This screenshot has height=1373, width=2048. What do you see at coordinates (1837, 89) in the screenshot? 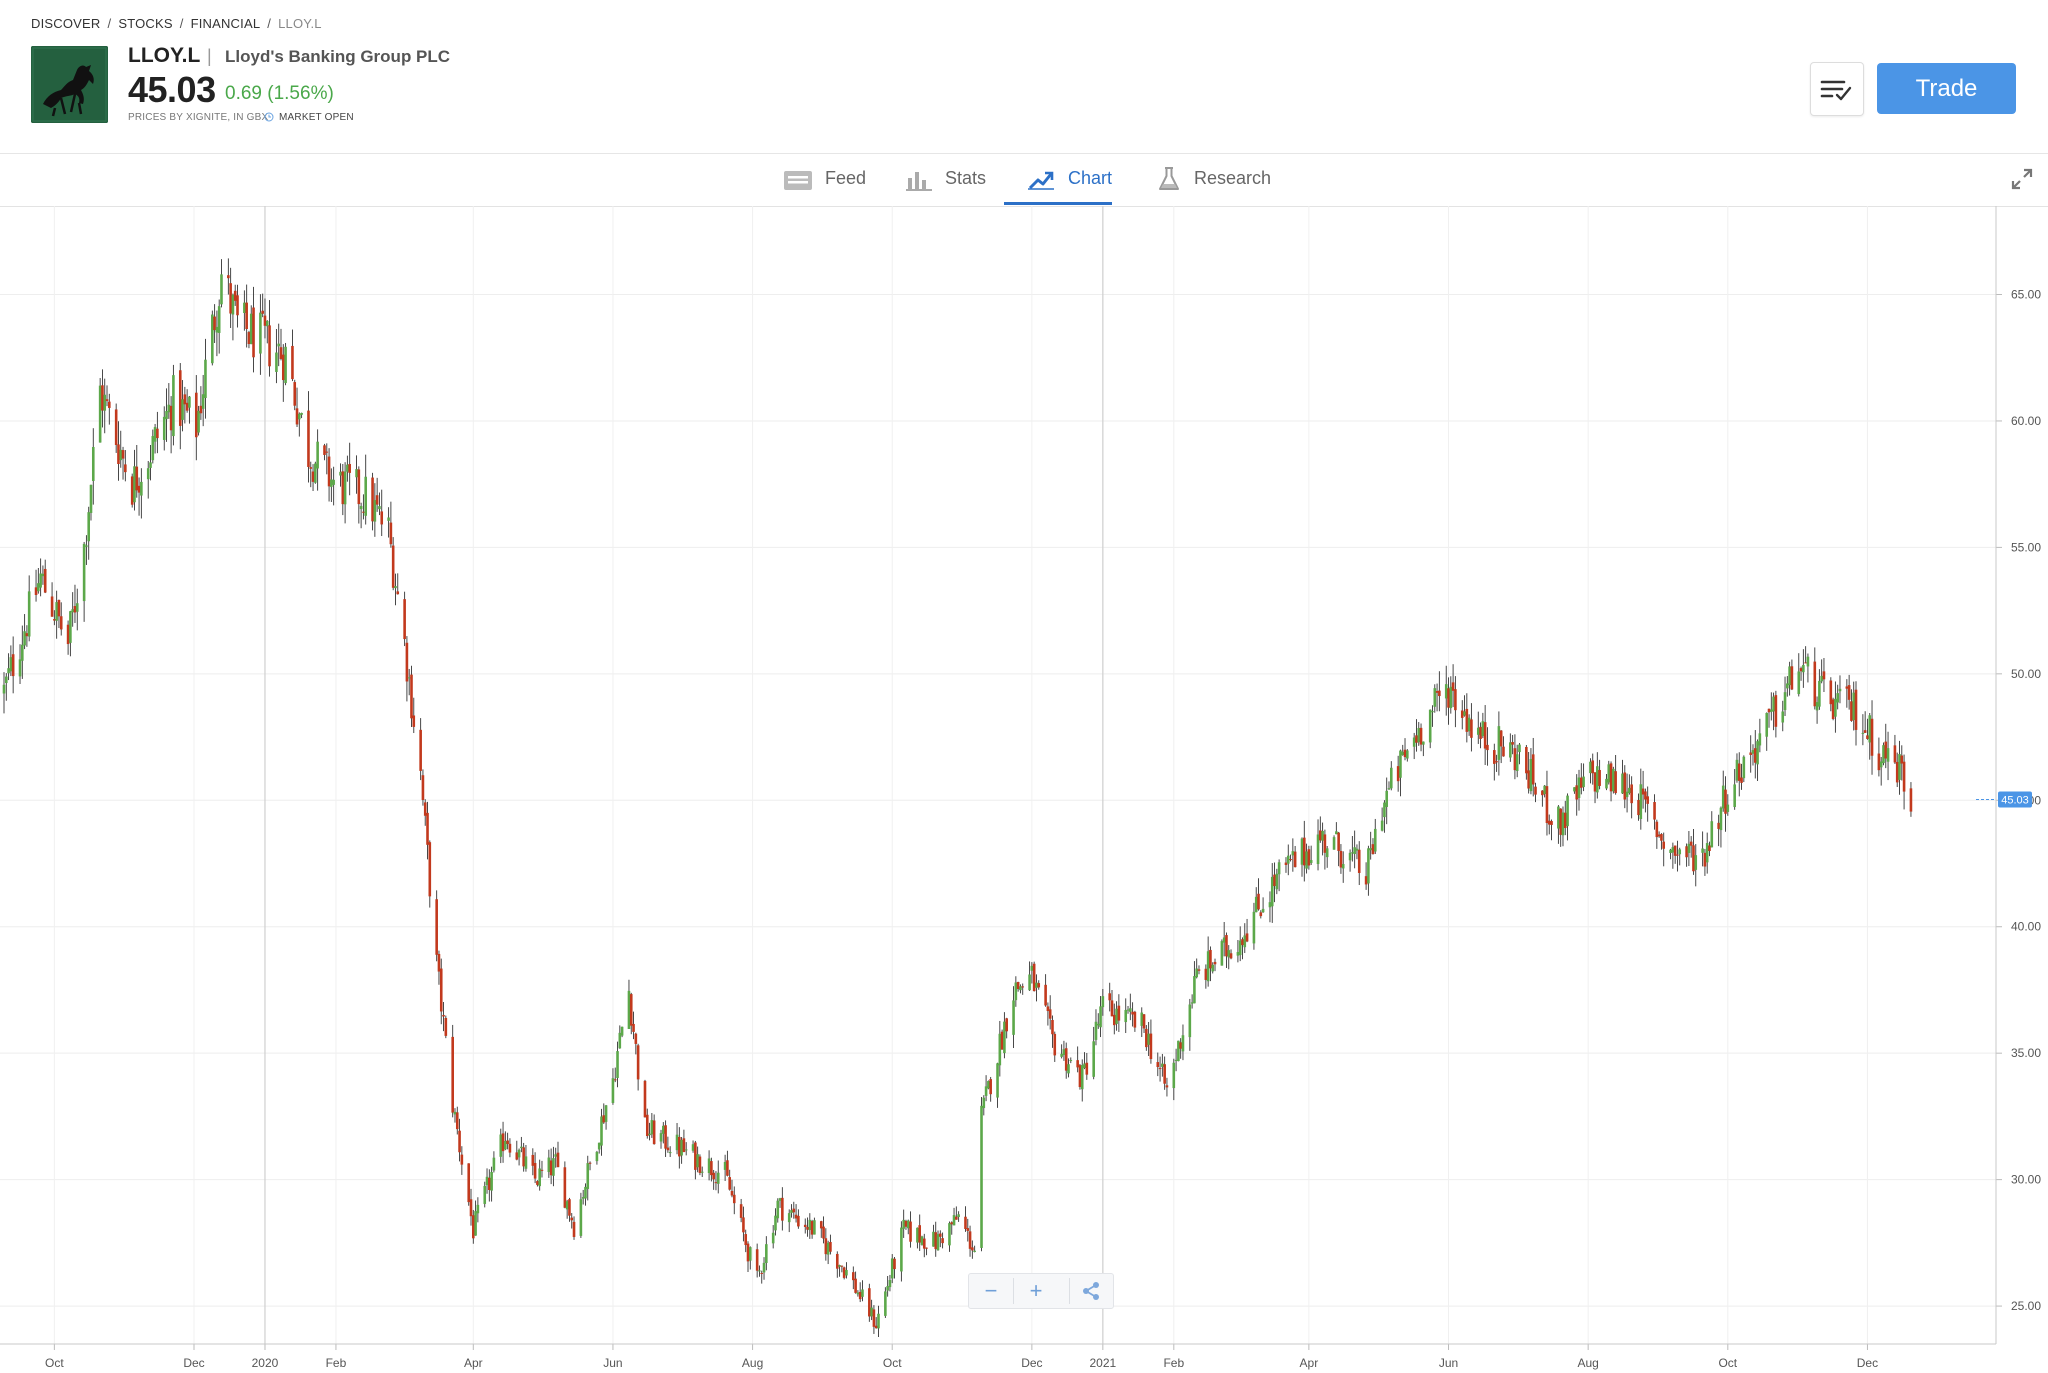
I see `watchlist-button` at bounding box center [1837, 89].